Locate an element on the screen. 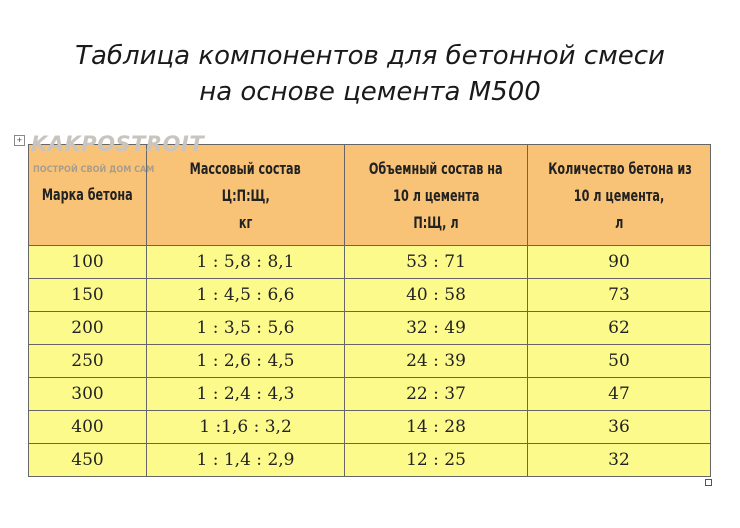  cell-mass-ratio: 1 : 2,4 : 4,3 is located at coordinates (245, 394).